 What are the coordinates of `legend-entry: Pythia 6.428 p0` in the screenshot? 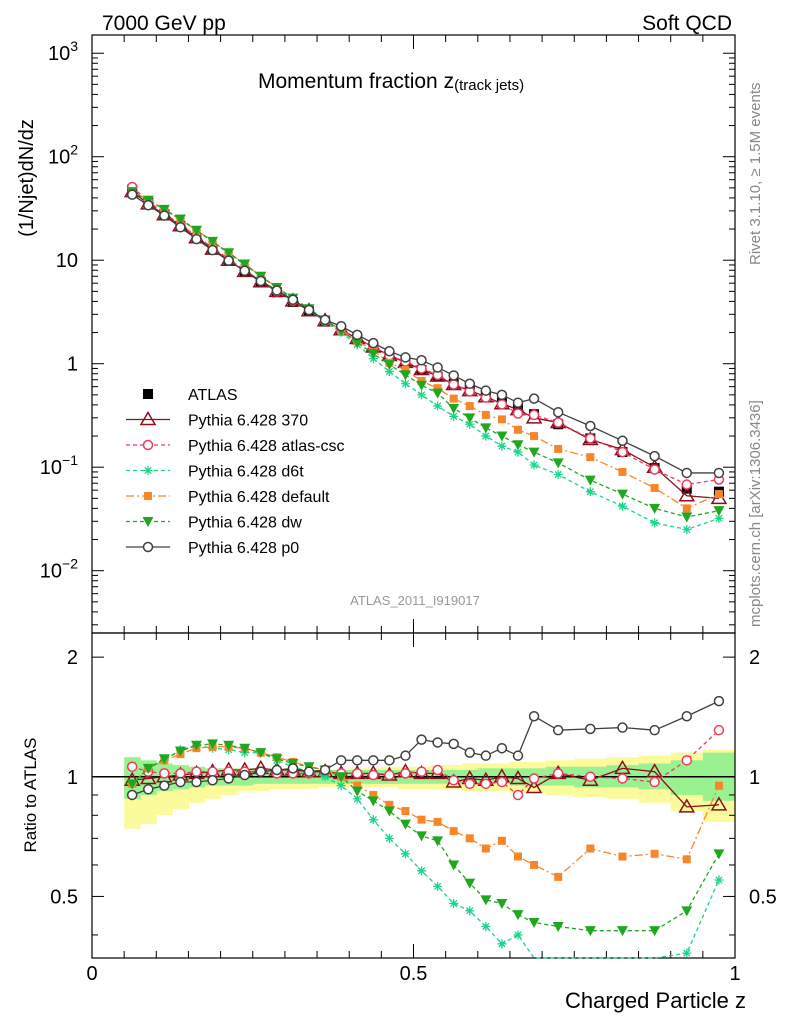 It's located at (212, 548).